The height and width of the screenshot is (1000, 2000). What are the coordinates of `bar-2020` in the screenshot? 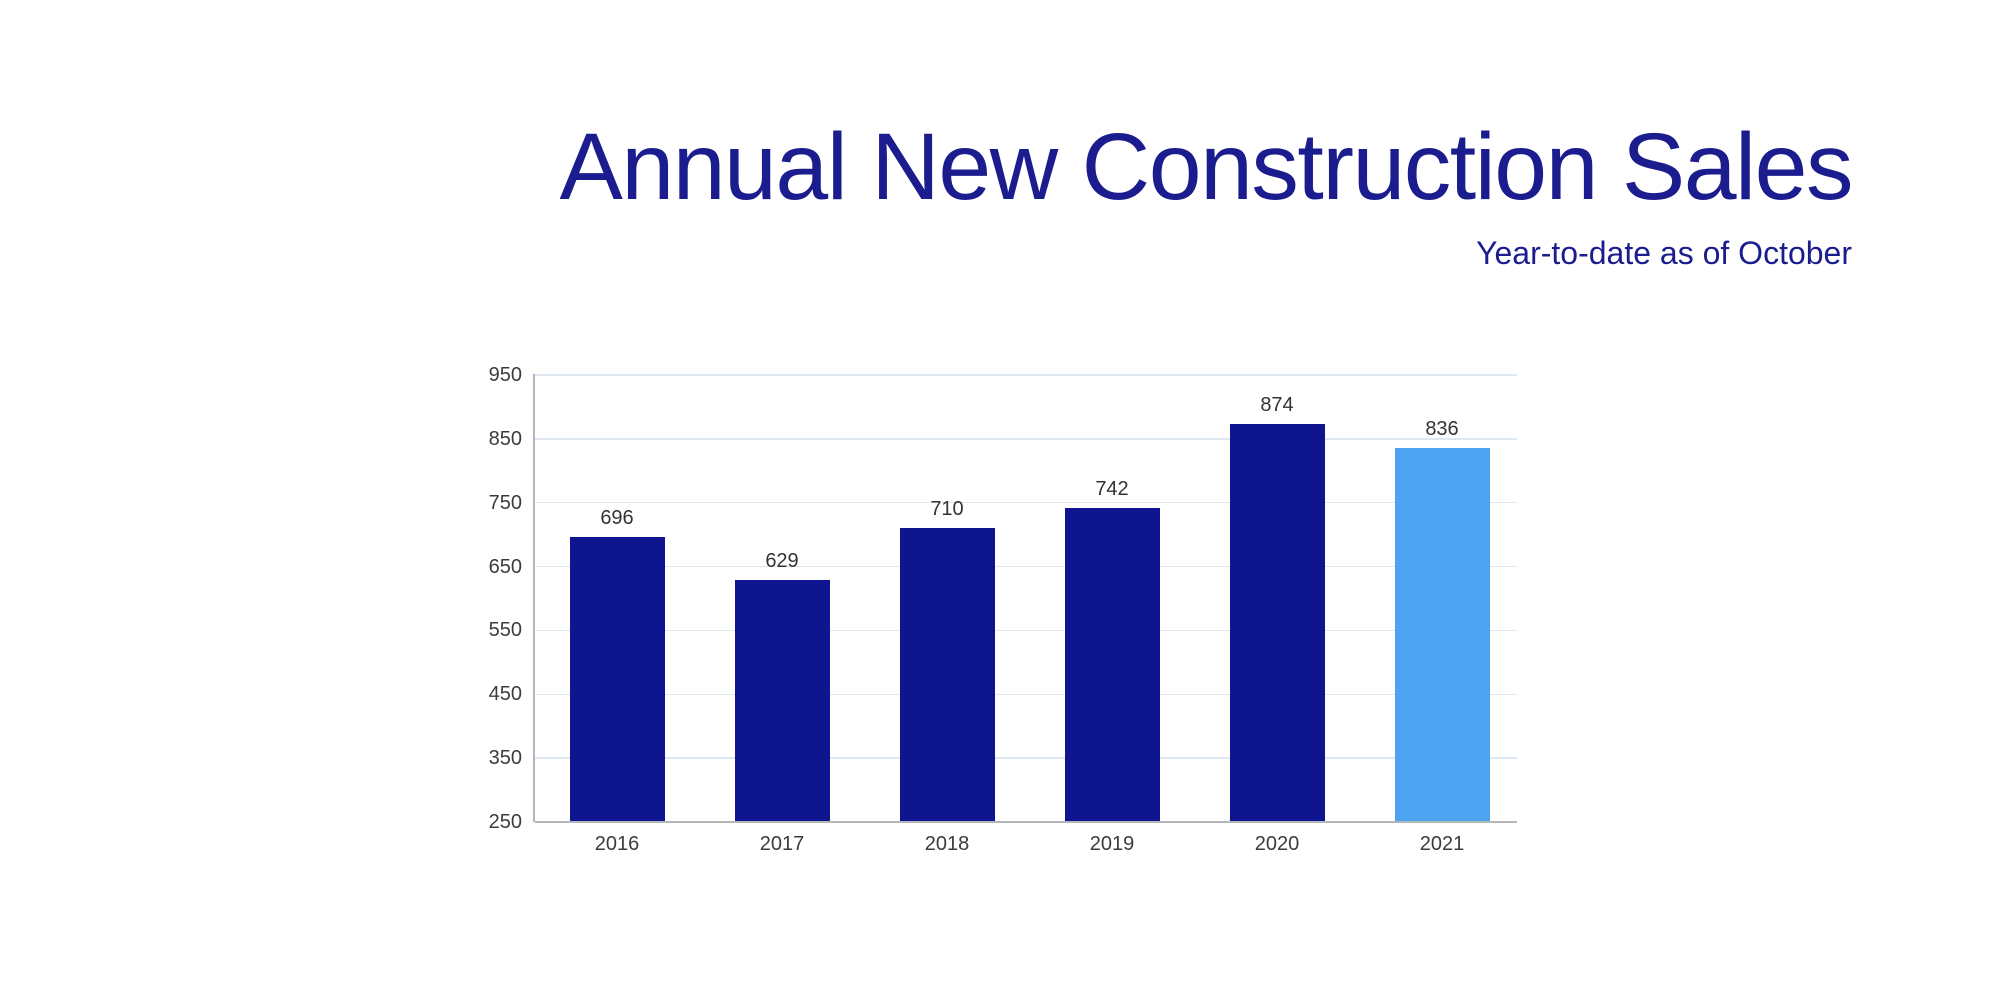 It's located at (1277, 622).